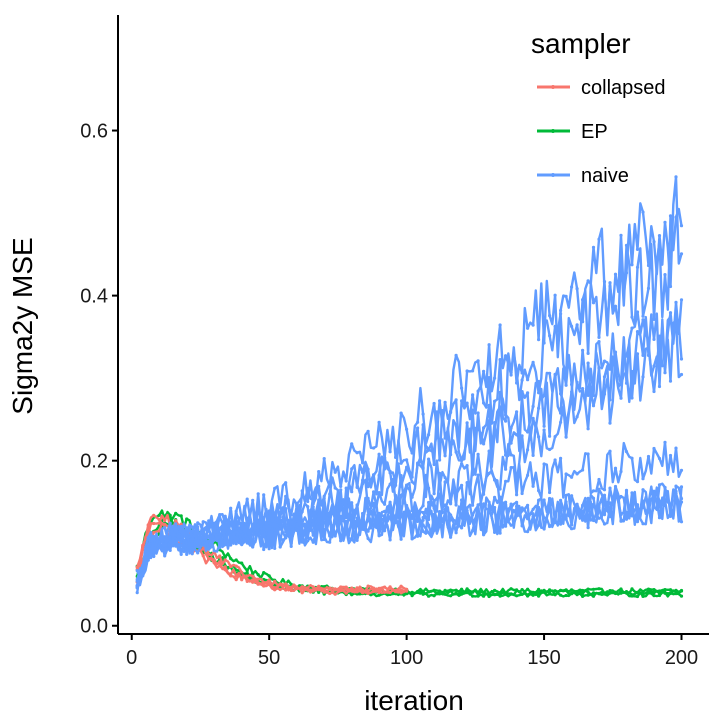 This screenshot has height=727, width=727. I want to click on y-tick-label: 0.4, so click(94, 297).